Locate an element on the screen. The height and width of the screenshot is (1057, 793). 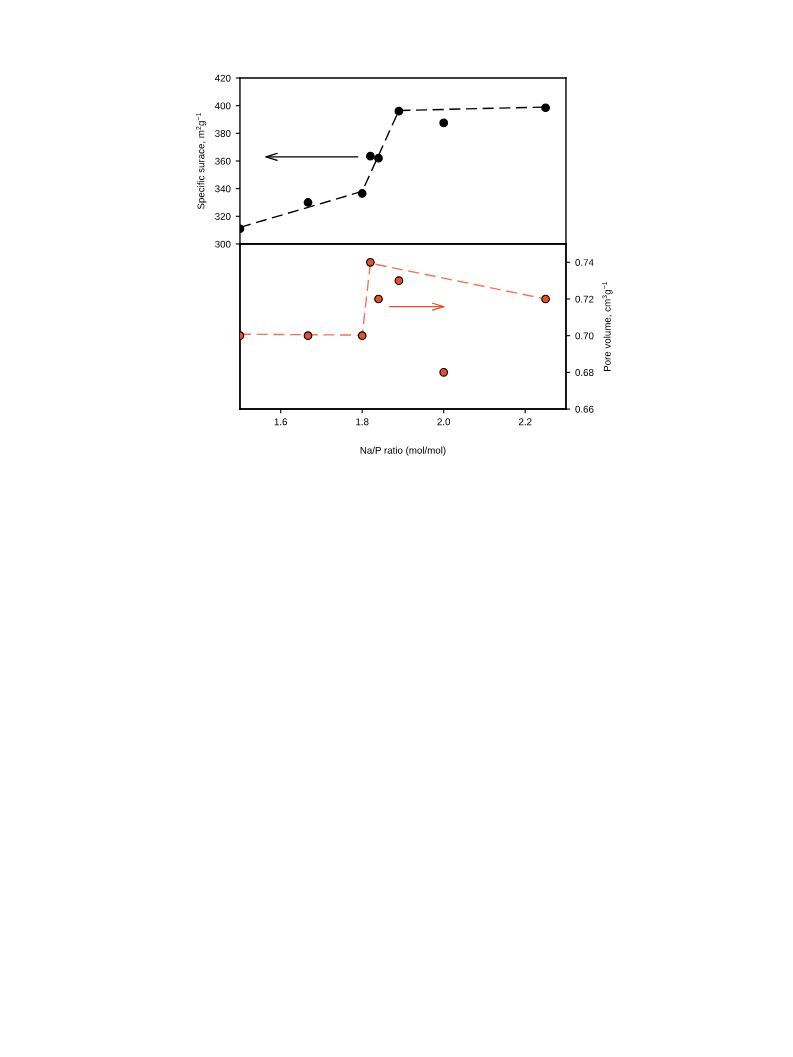
y2-axis-title: Pore volume, cm$^{3}$g$^{−1}$ is located at coordinates (607, 326).